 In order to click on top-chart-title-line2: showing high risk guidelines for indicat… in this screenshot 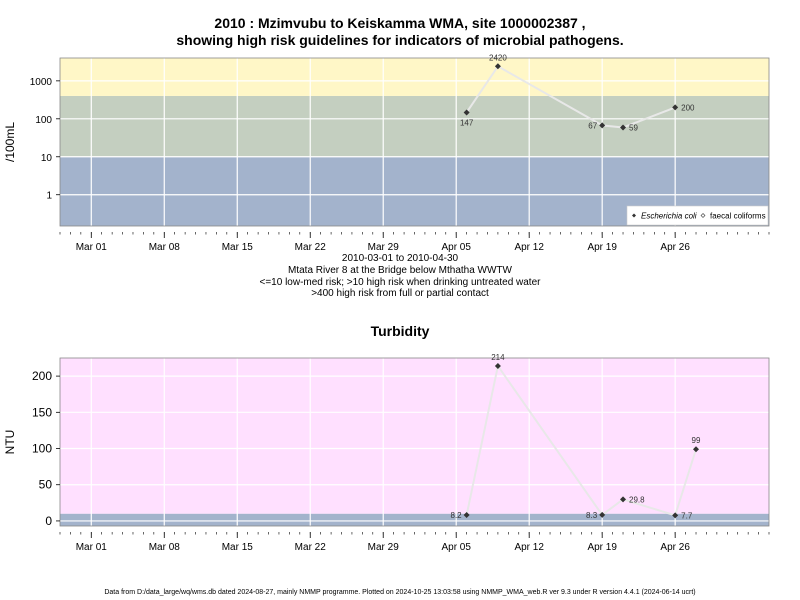, I will do `click(400, 40)`.